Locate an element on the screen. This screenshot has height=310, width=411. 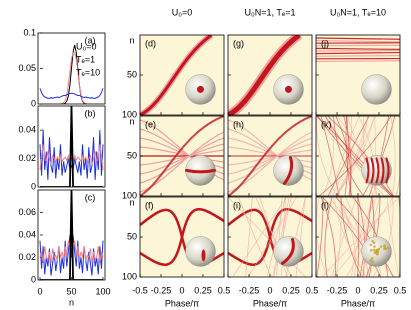
x-axis-label: n is located at coordinates (71, 302).